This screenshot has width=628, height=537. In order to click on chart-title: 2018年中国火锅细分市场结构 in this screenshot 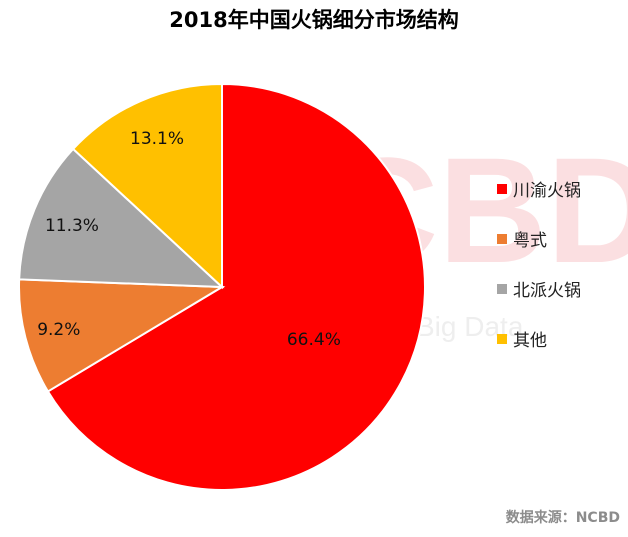, I will do `click(314, 20)`.